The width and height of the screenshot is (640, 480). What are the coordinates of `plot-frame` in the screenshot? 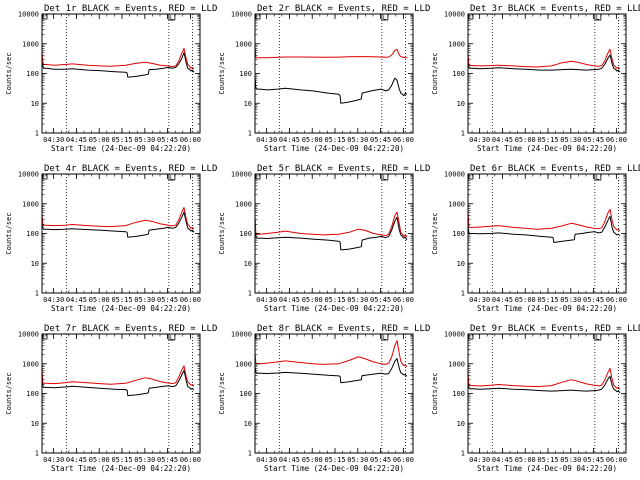 It's located at (334, 393).